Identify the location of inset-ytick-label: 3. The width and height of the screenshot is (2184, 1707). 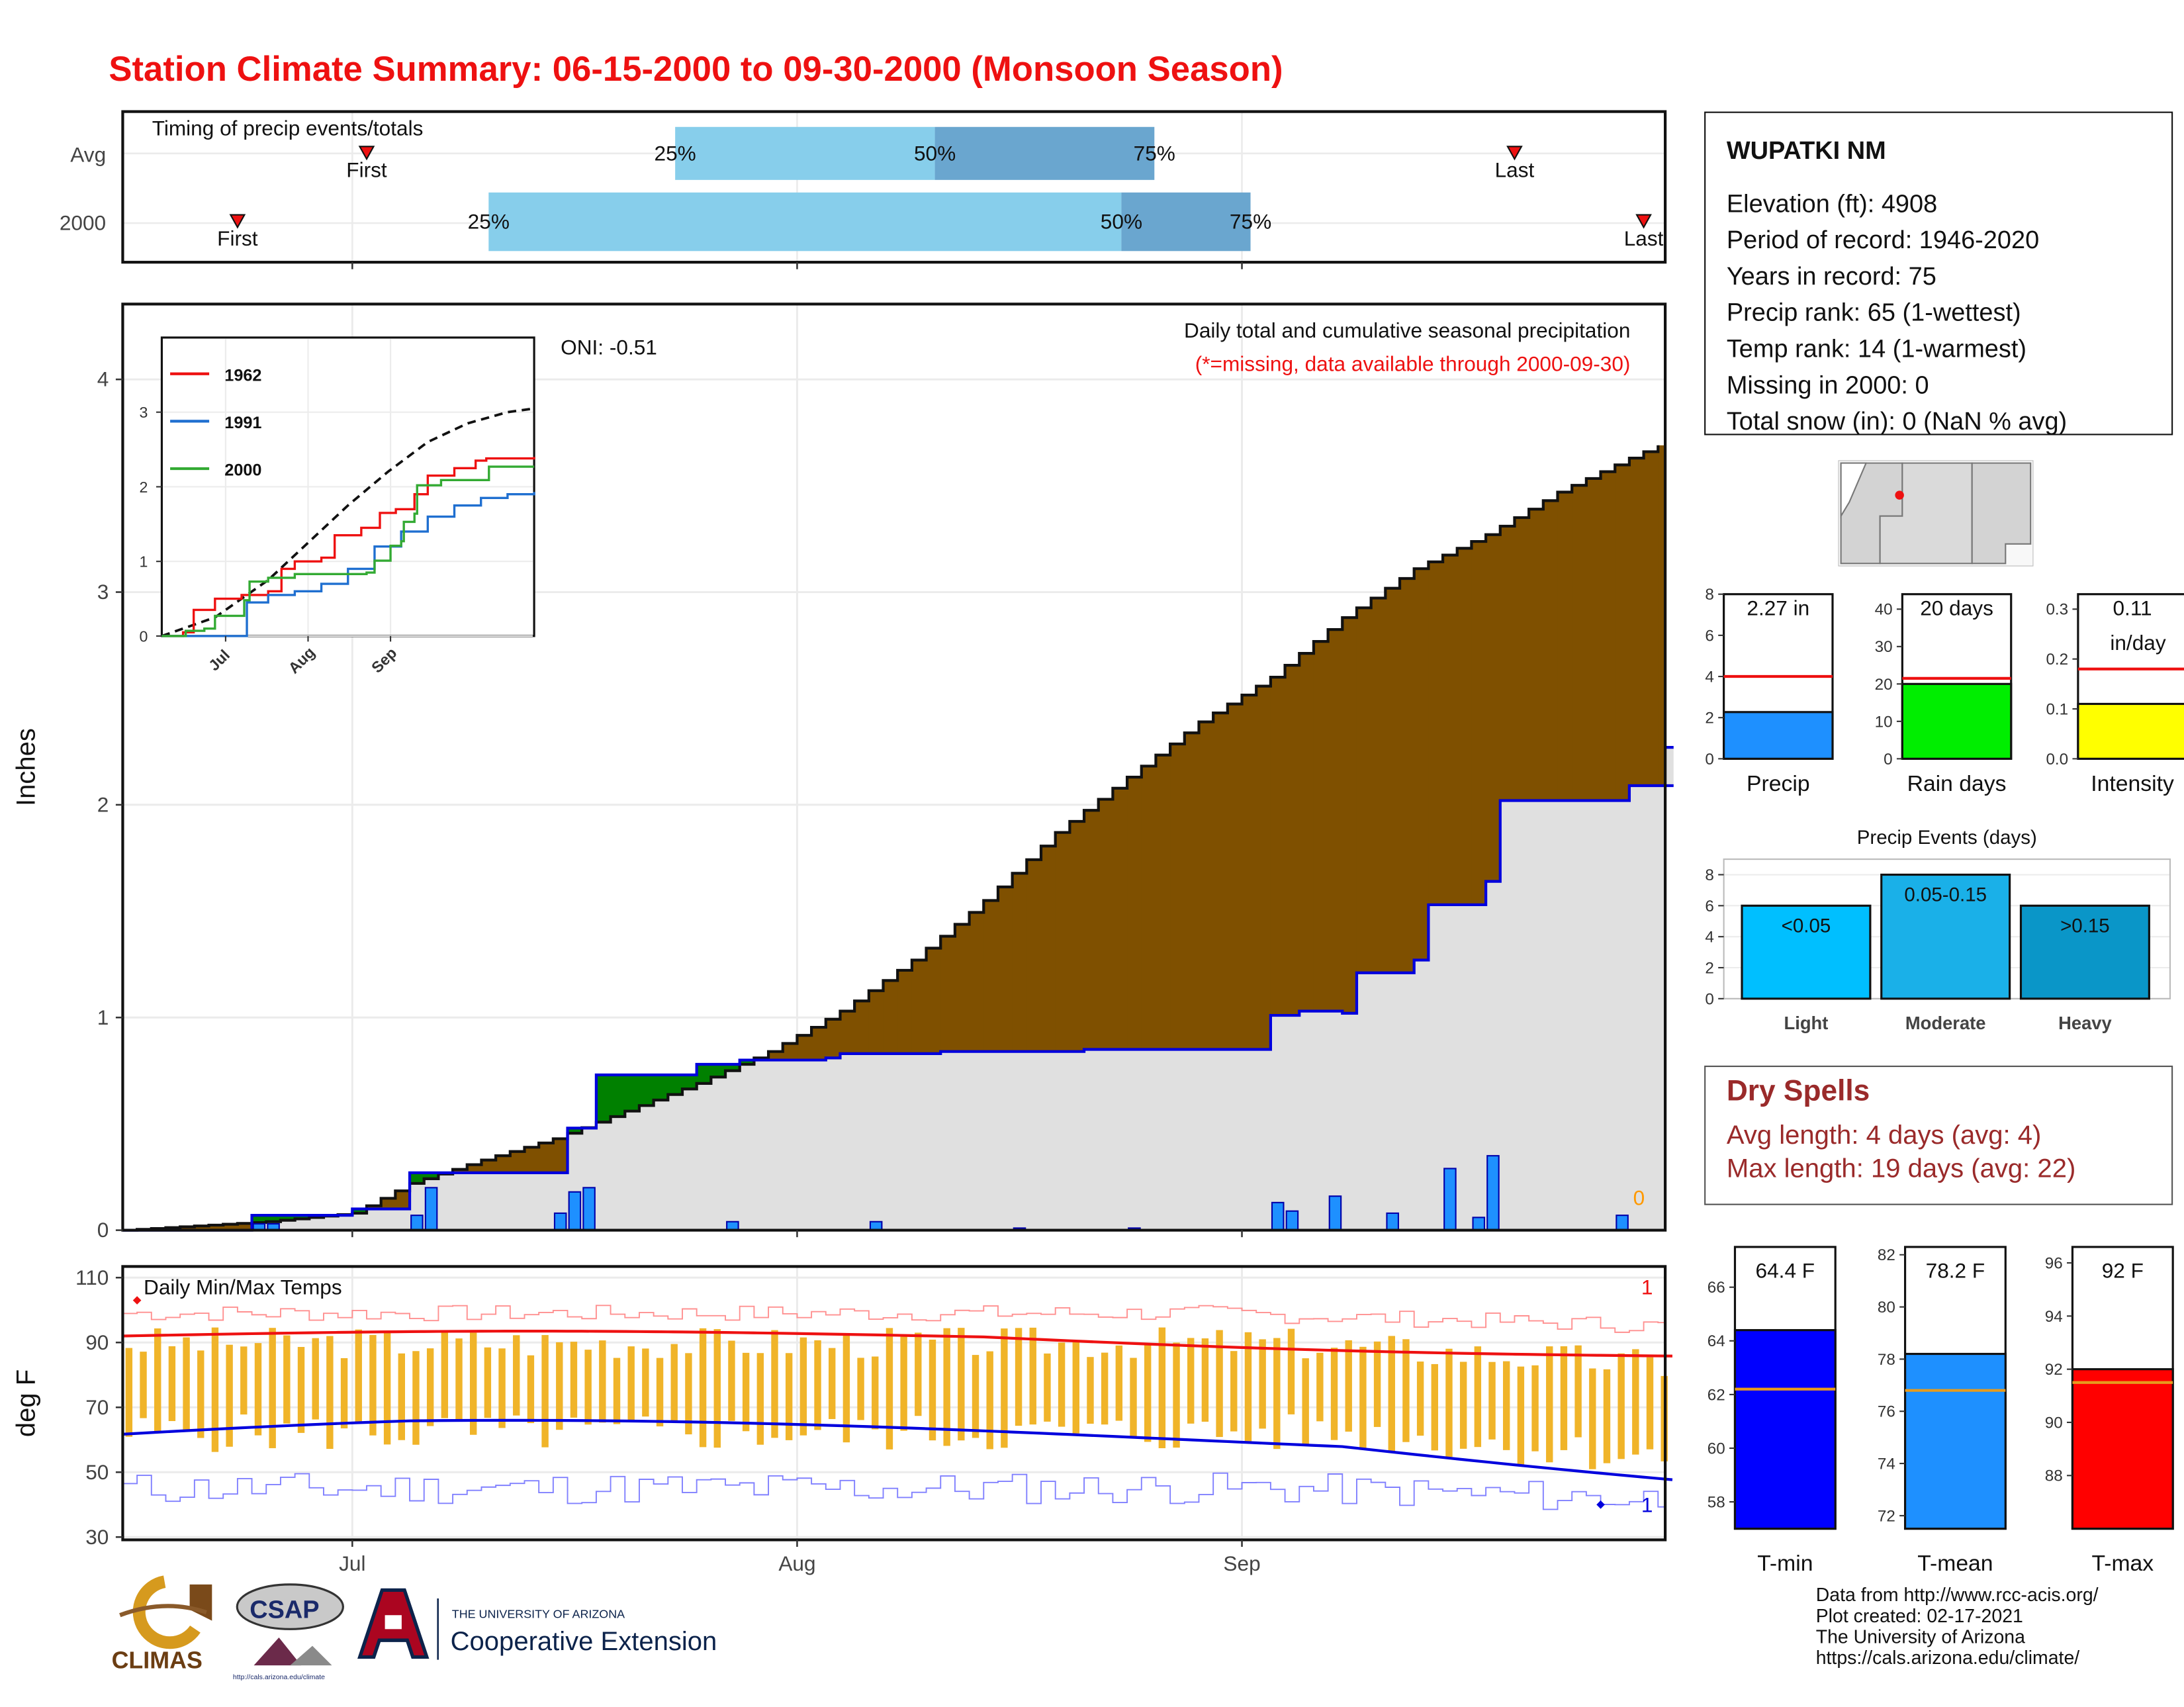
(143, 412).